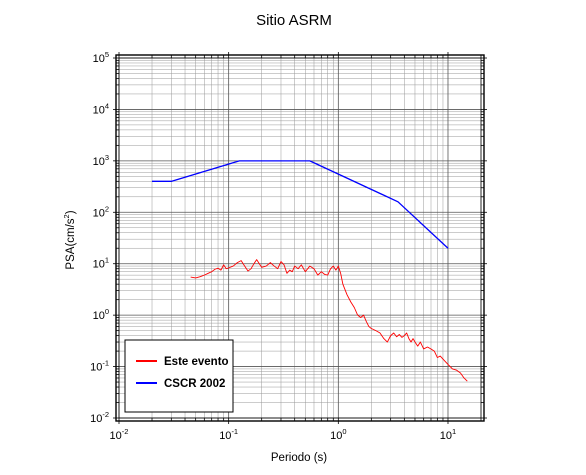 The height and width of the screenshot is (475, 586). Describe the element at coordinates (294, 20) in the screenshot. I see `chart-title: Sitio ASRM` at that location.